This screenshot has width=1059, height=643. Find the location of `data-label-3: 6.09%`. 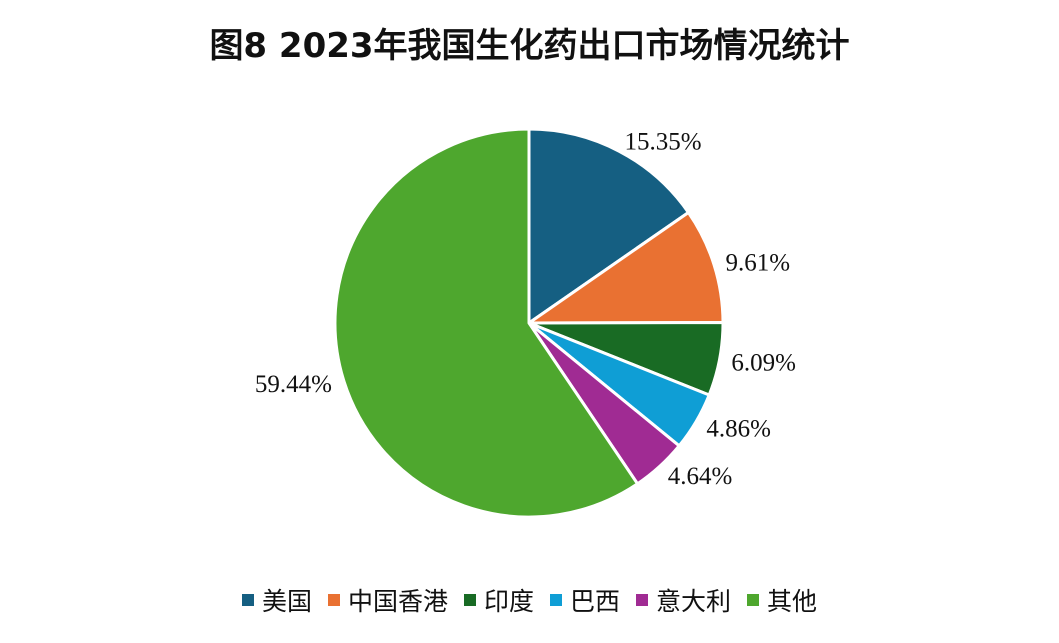

data-label-3: 6.09% is located at coordinates (763, 363).